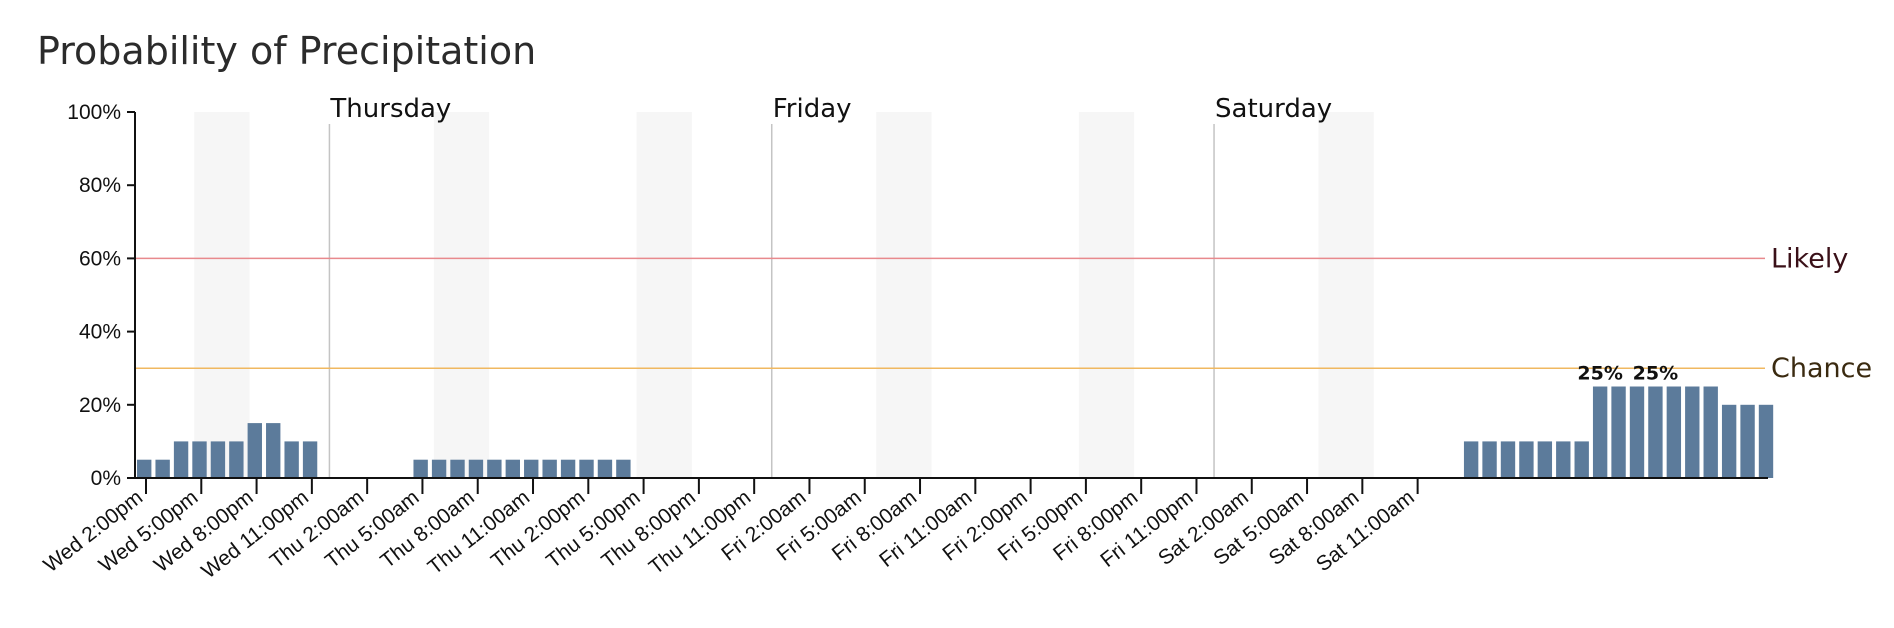  Describe the element at coordinates (1821, 368) in the screenshot. I see `threshold-label: Chance` at that location.